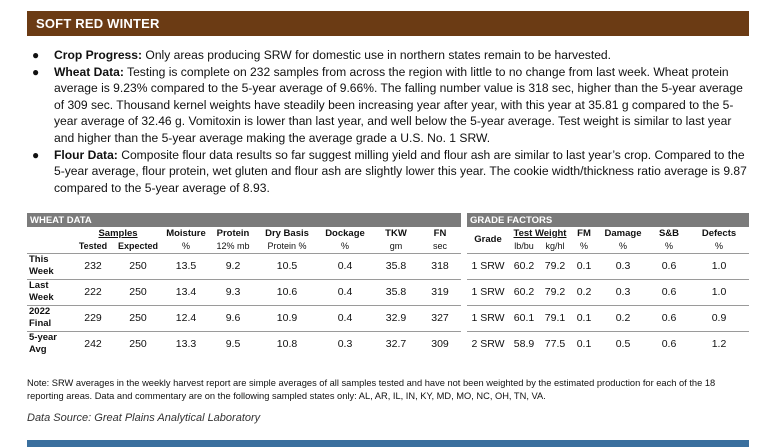 The height and width of the screenshot is (447, 775). Describe the element at coordinates (186, 233) in the screenshot. I see `col-header: Moisture` at that location.